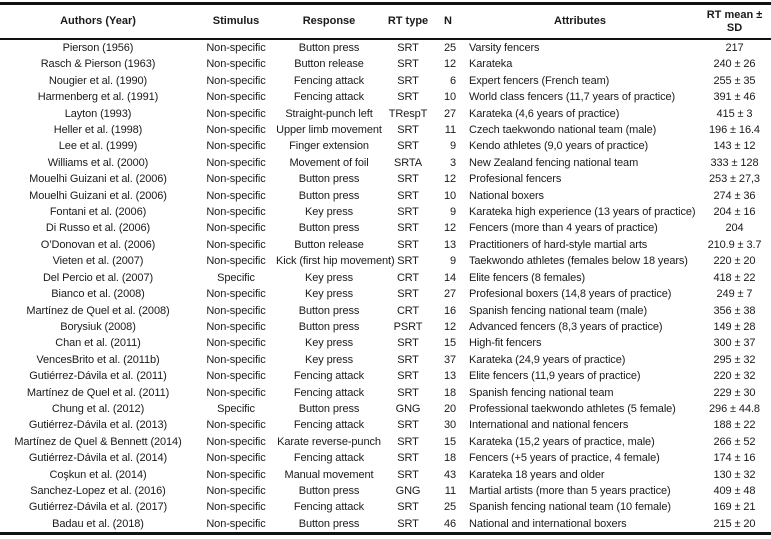  I want to click on cell-attributes: Spanish fencing national team, so click(541, 392).